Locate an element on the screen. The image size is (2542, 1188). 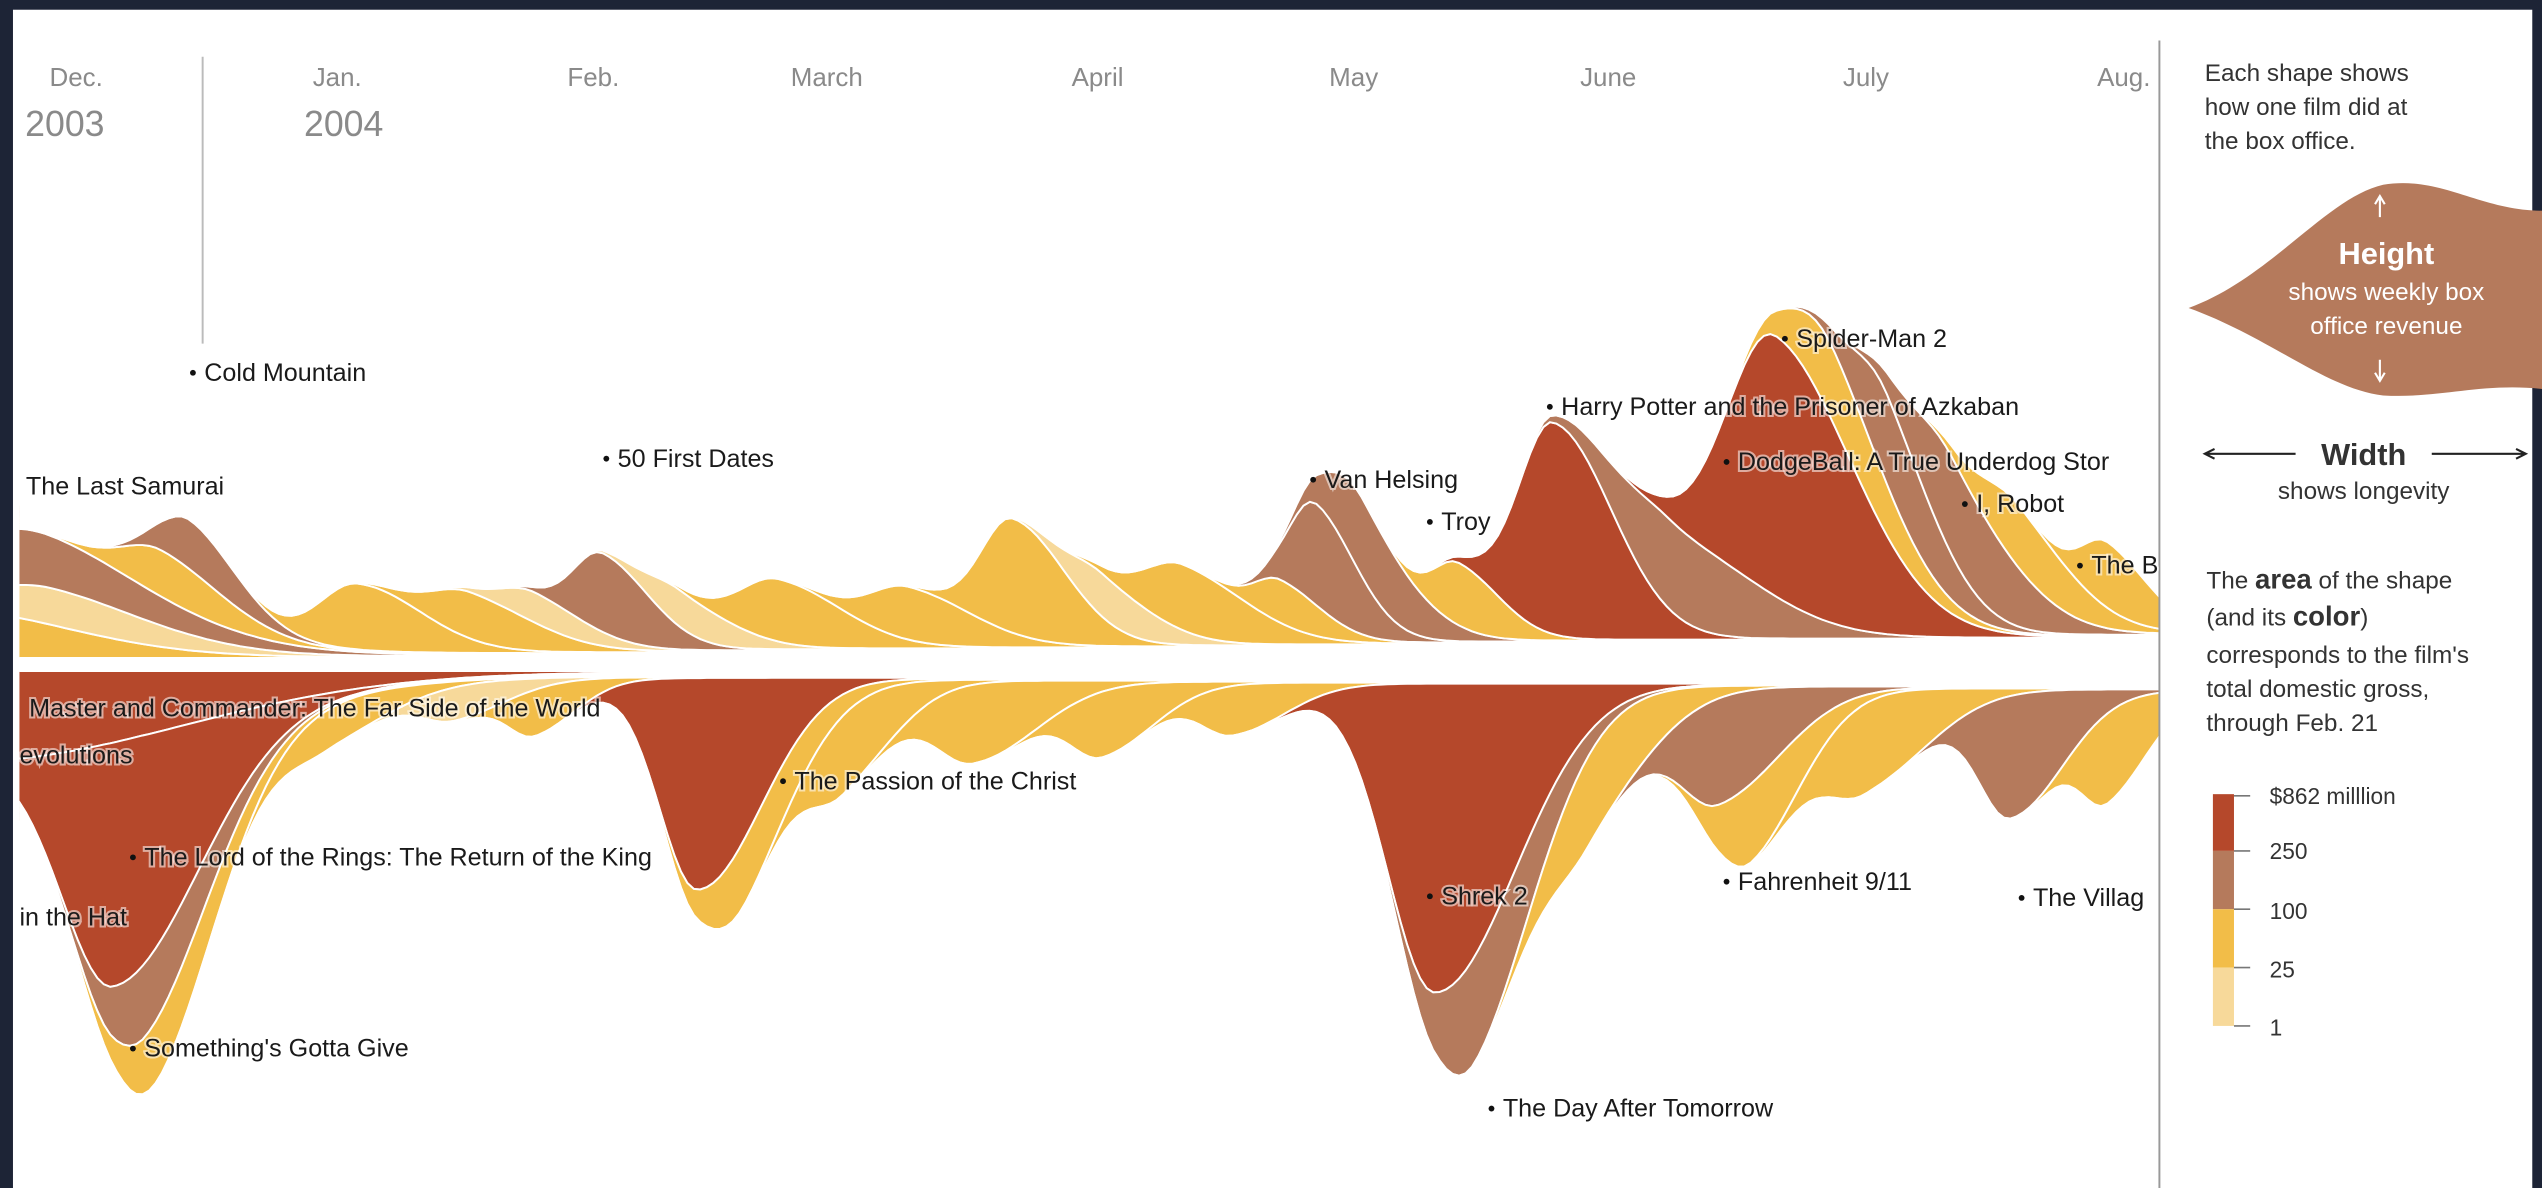
film-name: Shrek 2 is located at coordinates (1484, 896).